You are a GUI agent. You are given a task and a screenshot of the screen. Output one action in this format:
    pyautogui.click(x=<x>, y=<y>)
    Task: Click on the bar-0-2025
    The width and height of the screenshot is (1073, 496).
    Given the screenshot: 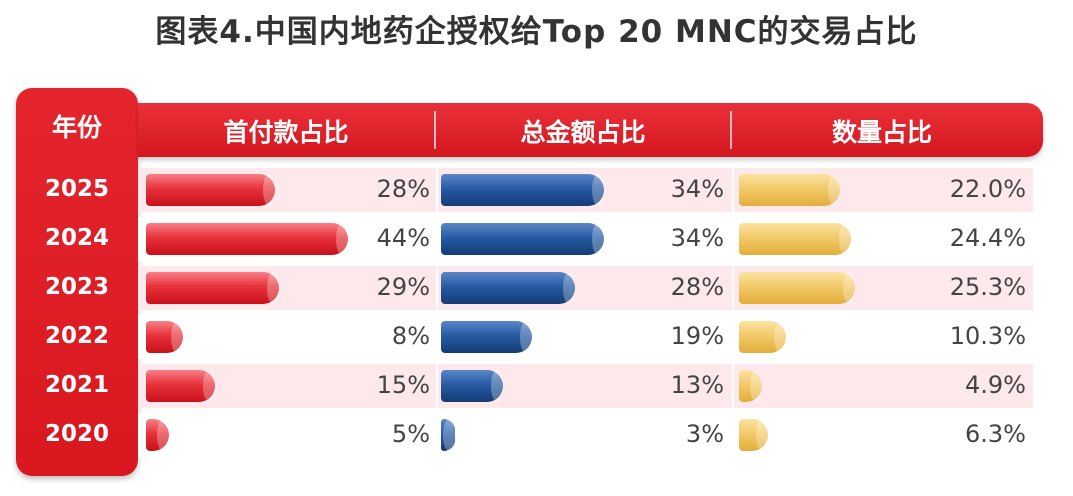 What is the action you would take?
    pyautogui.click(x=210, y=190)
    